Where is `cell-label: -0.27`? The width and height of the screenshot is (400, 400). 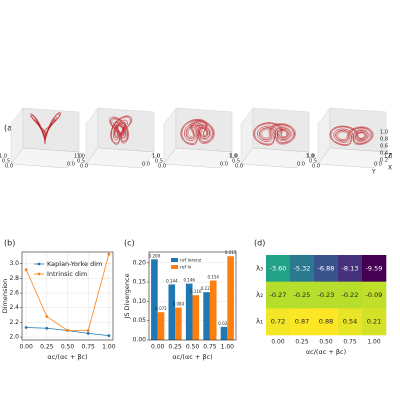 cell-label: -0.27 is located at coordinates (278, 295).